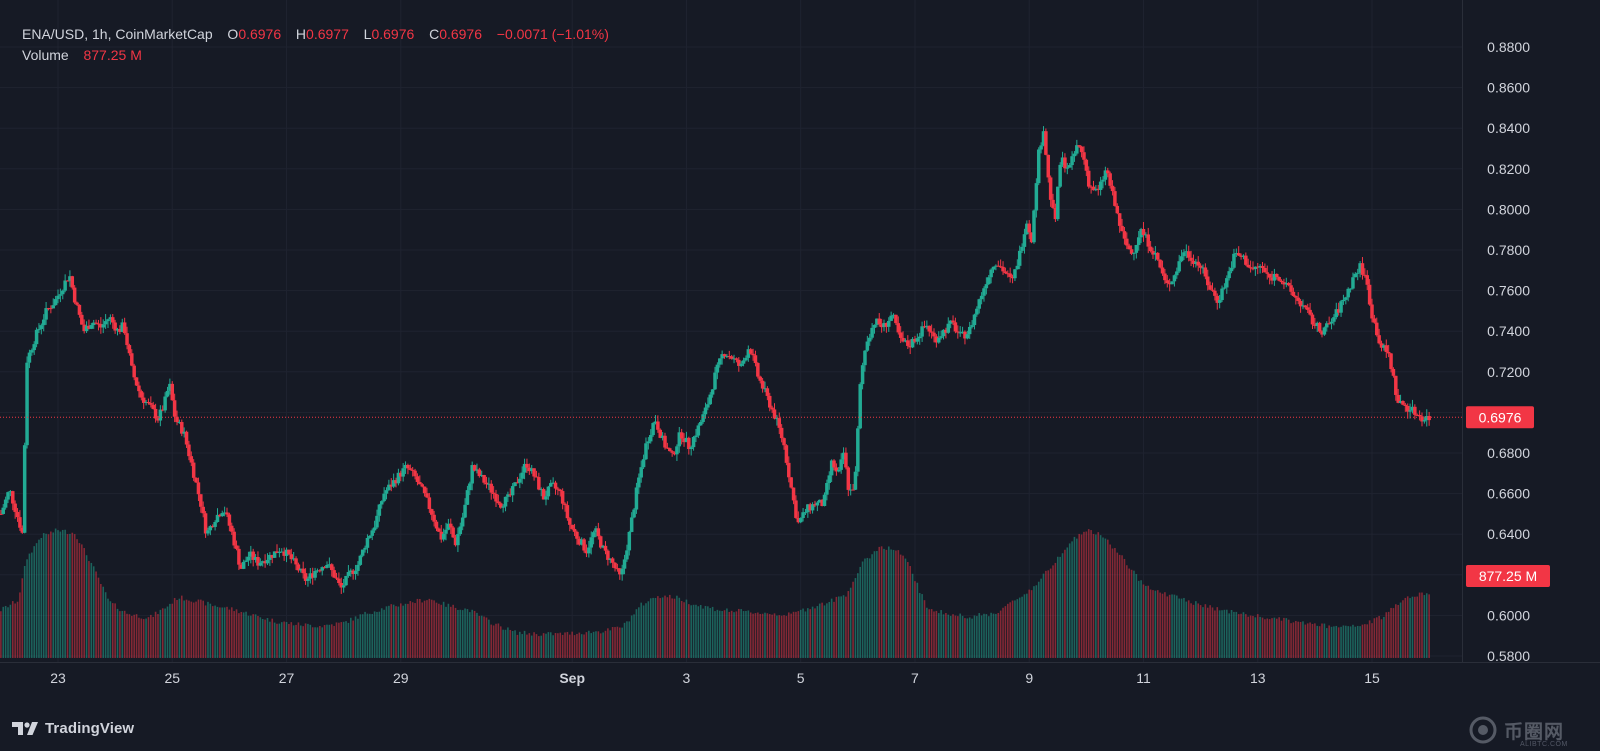 This screenshot has width=1600, height=751. I want to click on x-tick-label: Sep, so click(572, 678).